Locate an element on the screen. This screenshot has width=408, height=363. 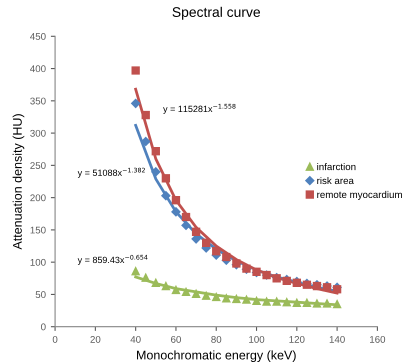
y-tick-label: 200 is located at coordinates (38, 198).